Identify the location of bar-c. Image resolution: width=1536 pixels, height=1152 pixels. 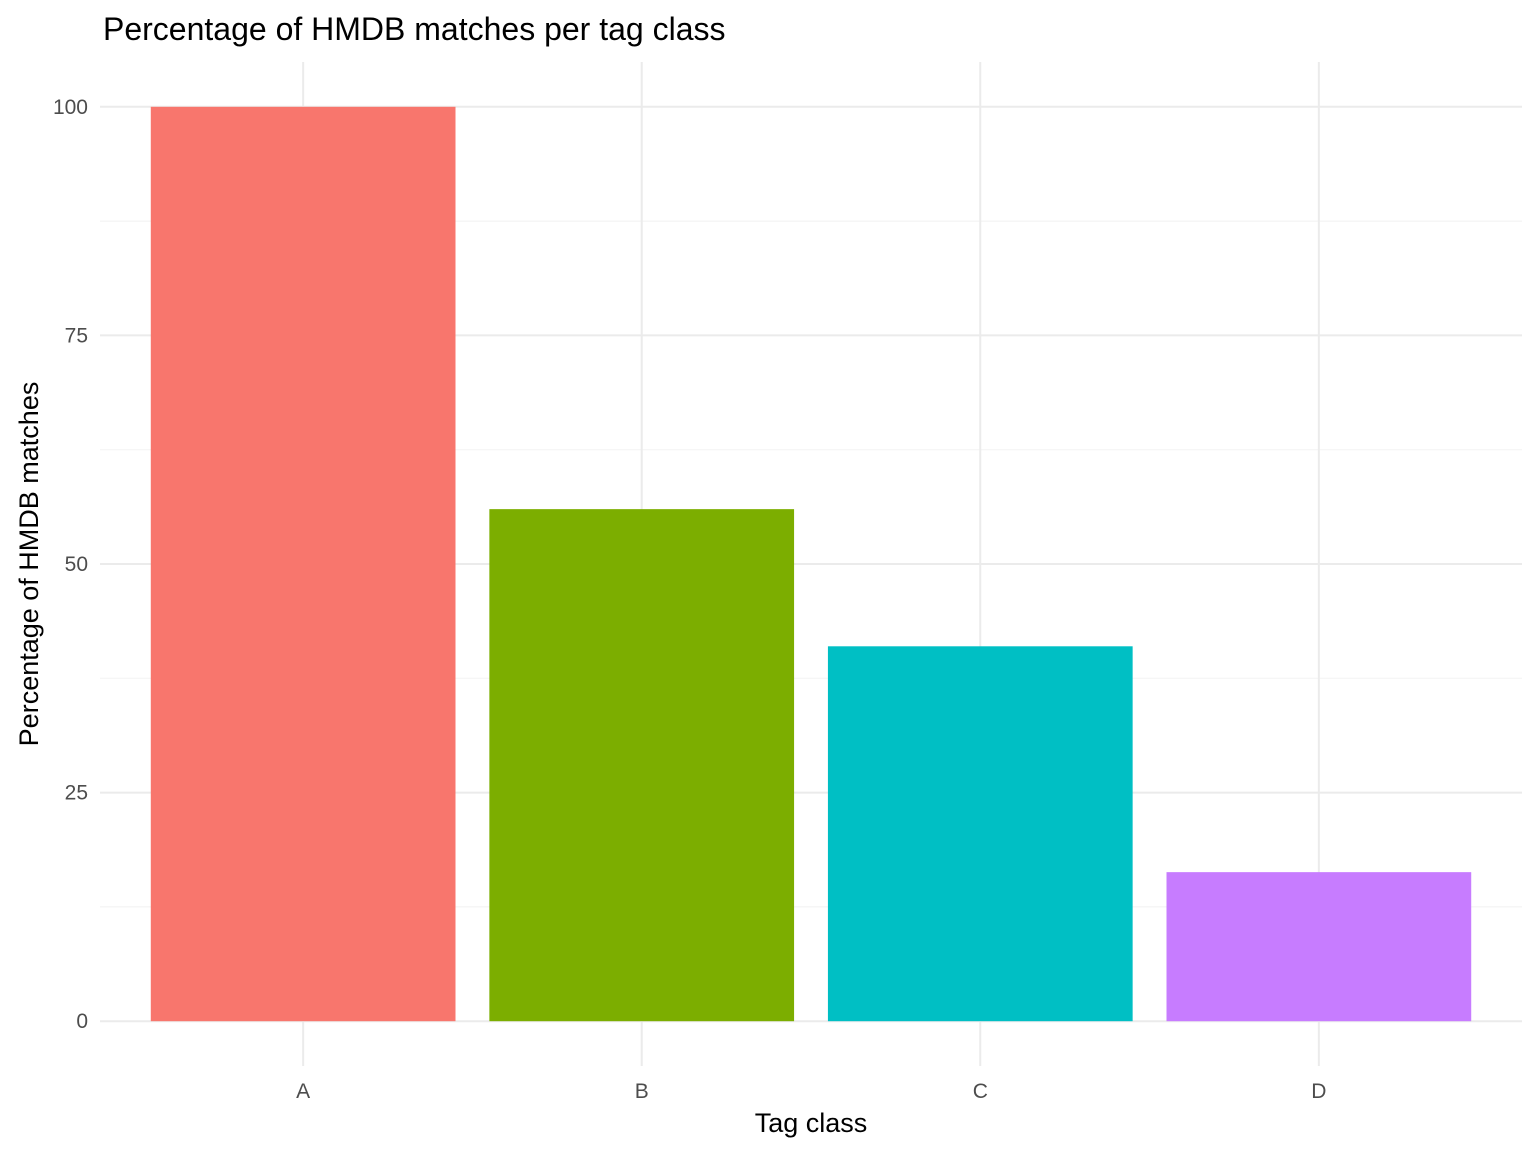
(980, 834).